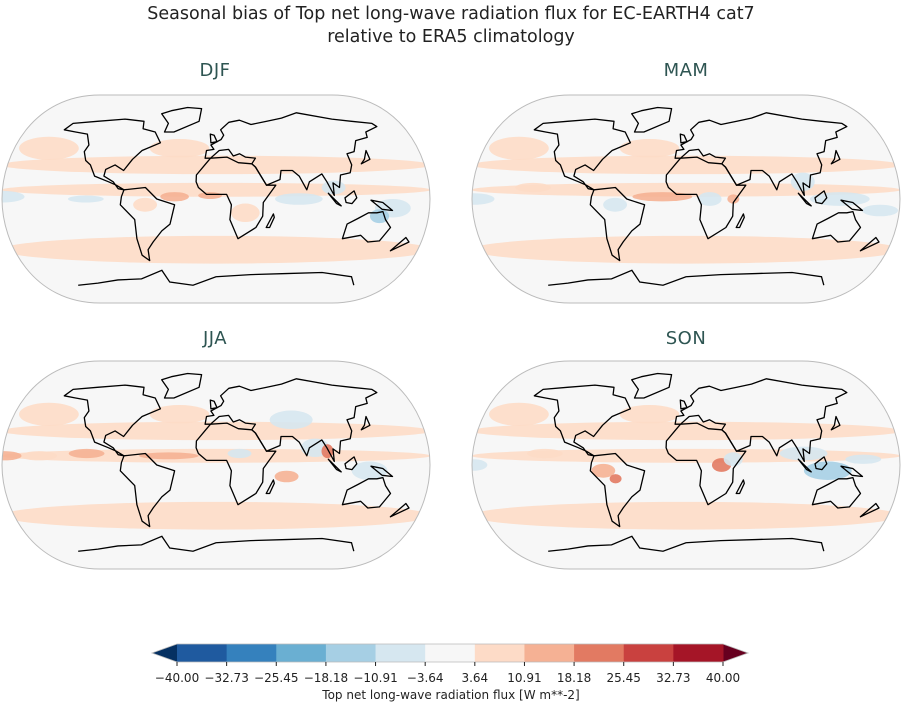 The image size is (902, 707). I want to click on colorbar-tick-label: 3.64, so click(475, 678).